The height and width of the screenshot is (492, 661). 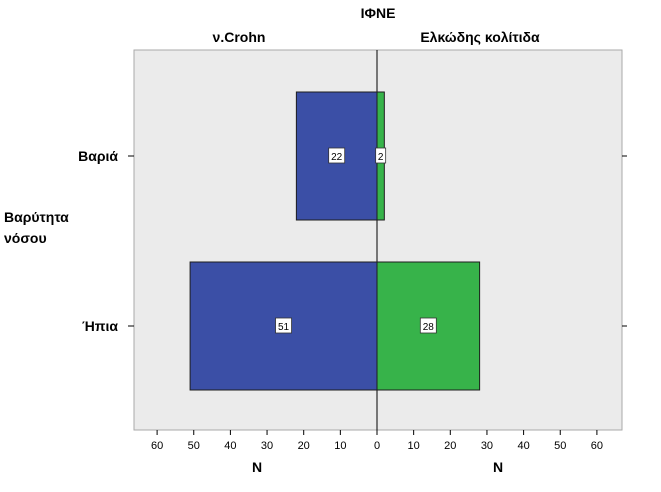 I want to click on data-label: 22, so click(x=337, y=157).